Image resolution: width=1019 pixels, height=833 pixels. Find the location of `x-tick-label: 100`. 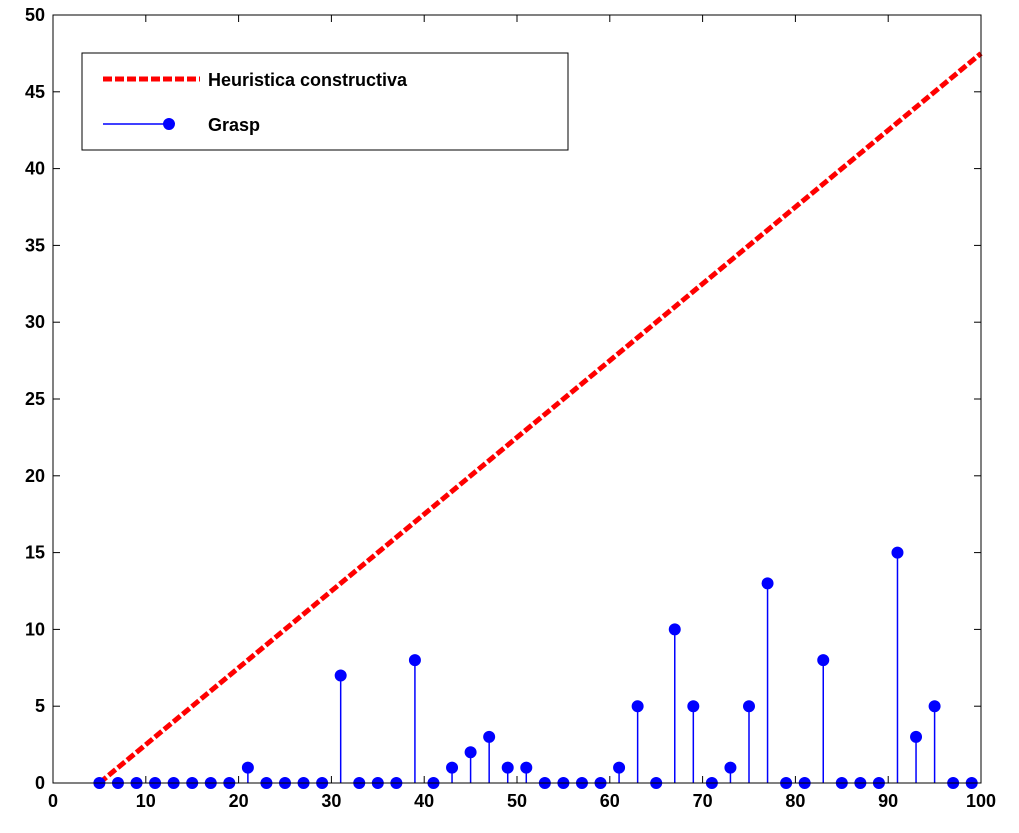

x-tick-label: 100 is located at coordinates (981, 801).